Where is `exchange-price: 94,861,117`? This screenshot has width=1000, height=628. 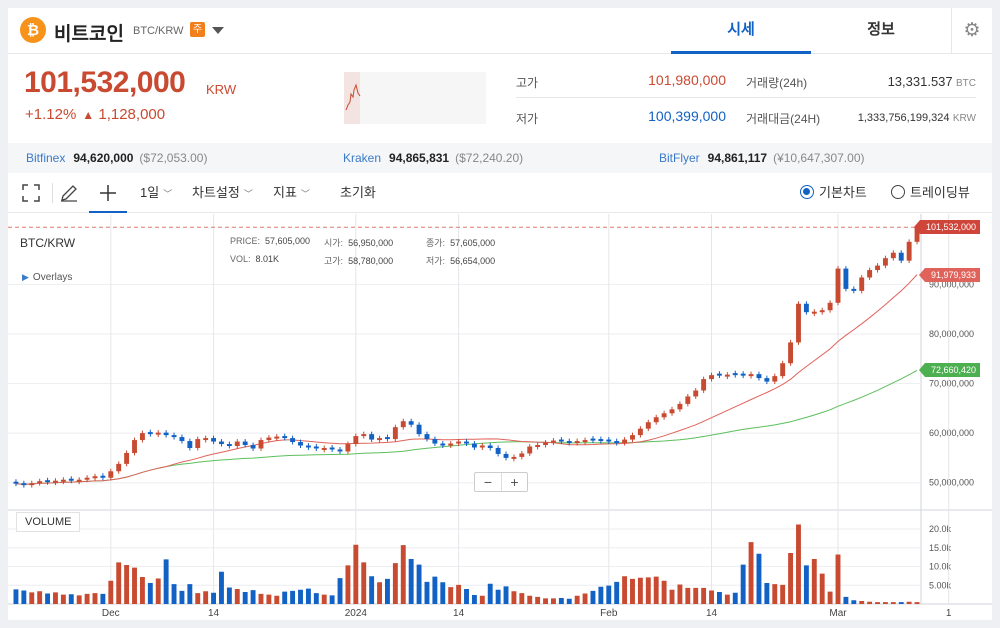 exchange-price: 94,861,117 is located at coordinates (737, 158).